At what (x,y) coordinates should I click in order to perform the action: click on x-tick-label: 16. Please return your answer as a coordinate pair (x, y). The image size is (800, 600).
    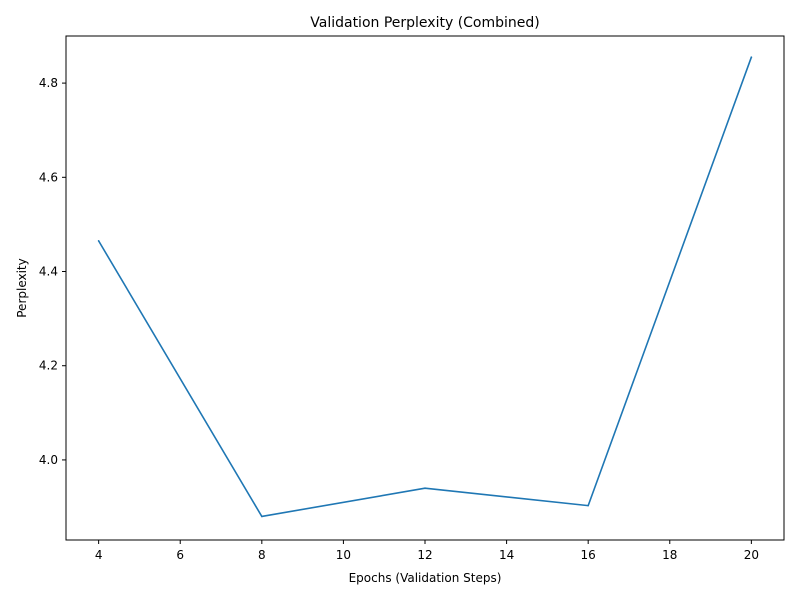
    Looking at the image, I should click on (588, 555).